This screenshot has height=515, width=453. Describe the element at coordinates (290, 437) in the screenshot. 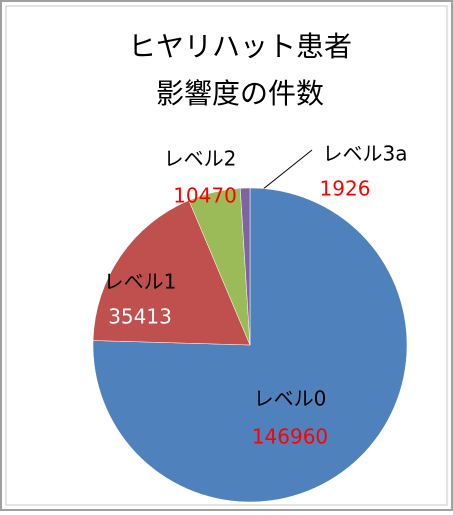

I see `value-label: 146960` at that location.